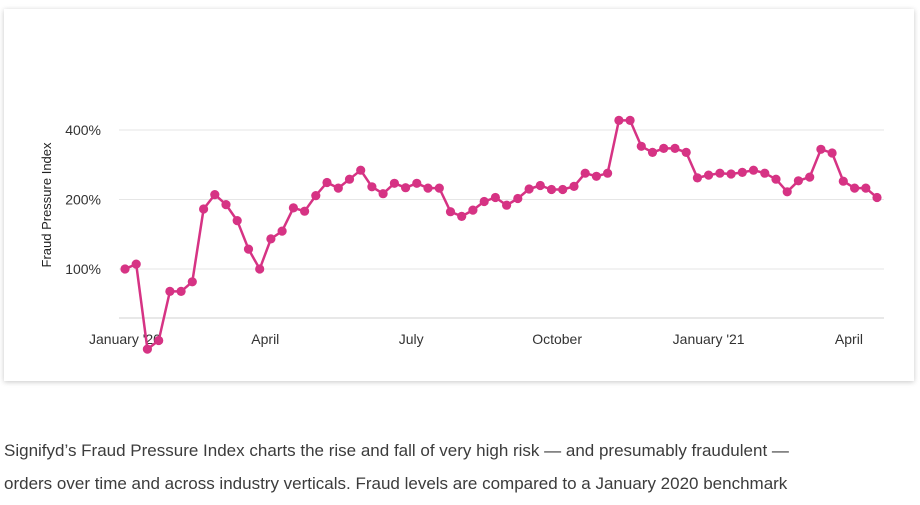 The image size is (920, 505). I want to click on y-tick-label: 200%, so click(83, 200).